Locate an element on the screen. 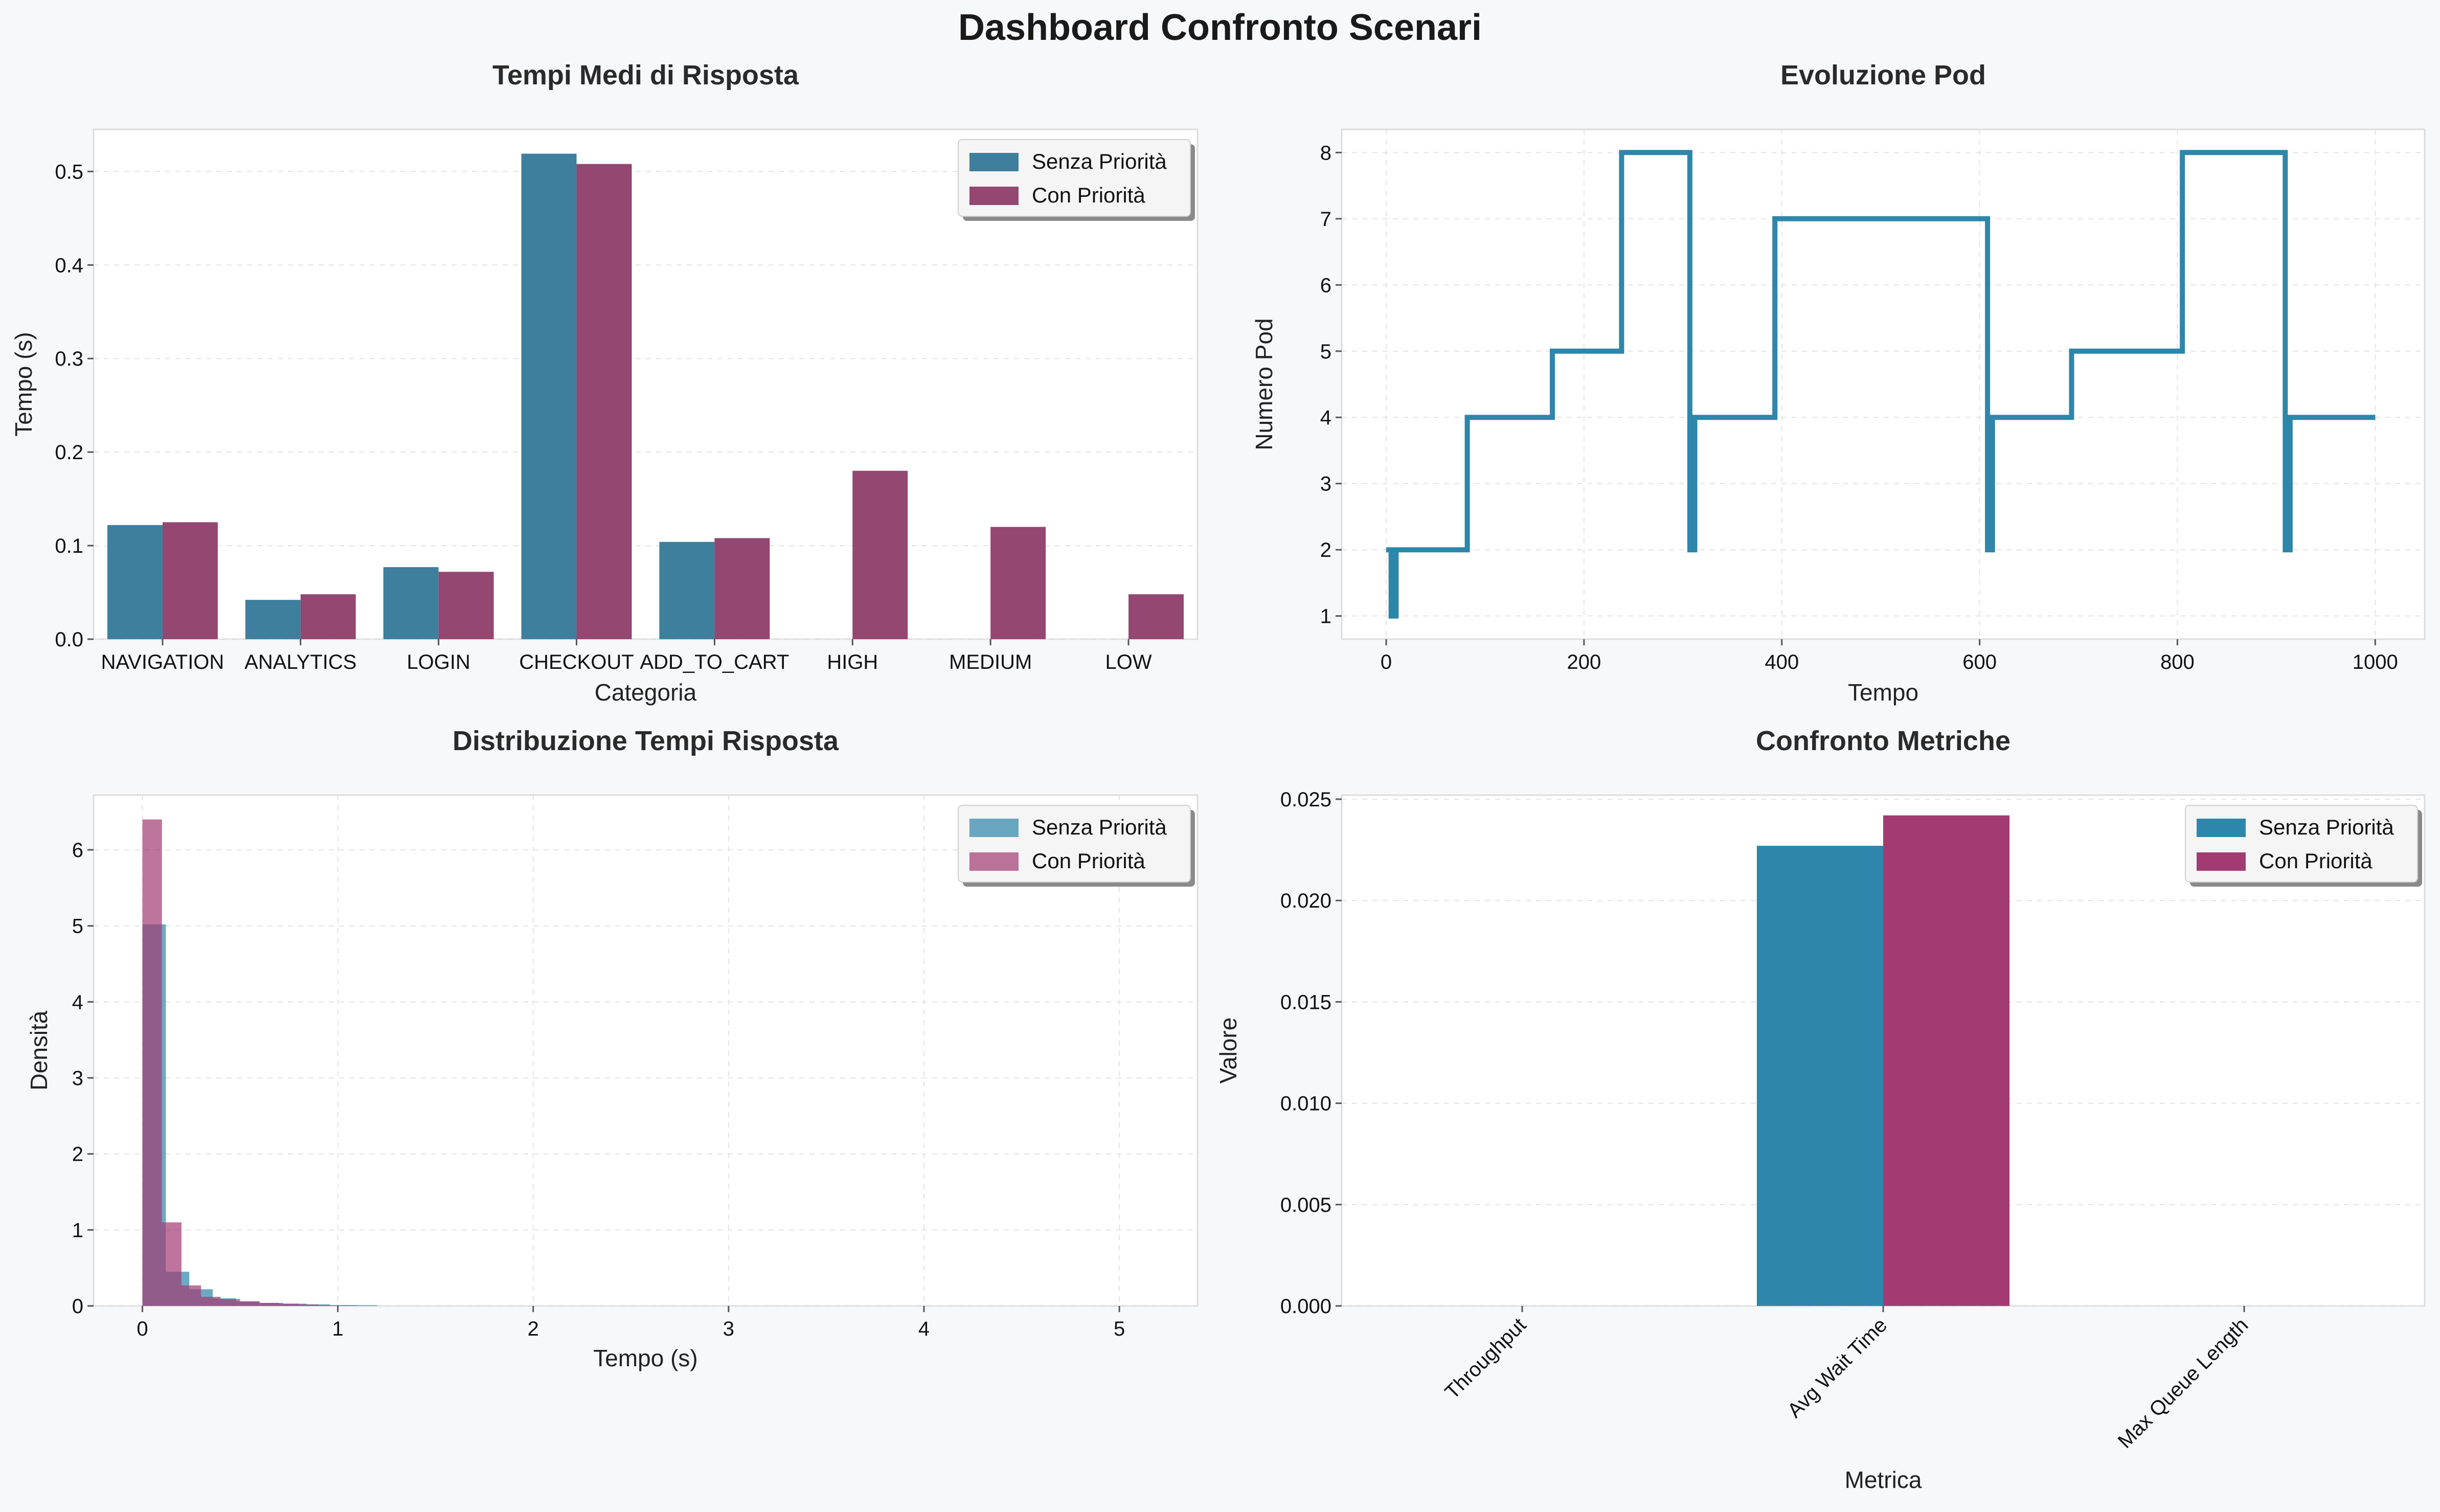 The image size is (2440, 1512). x-tick-label: Max Queue Length is located at coordinates (2183, 1383).